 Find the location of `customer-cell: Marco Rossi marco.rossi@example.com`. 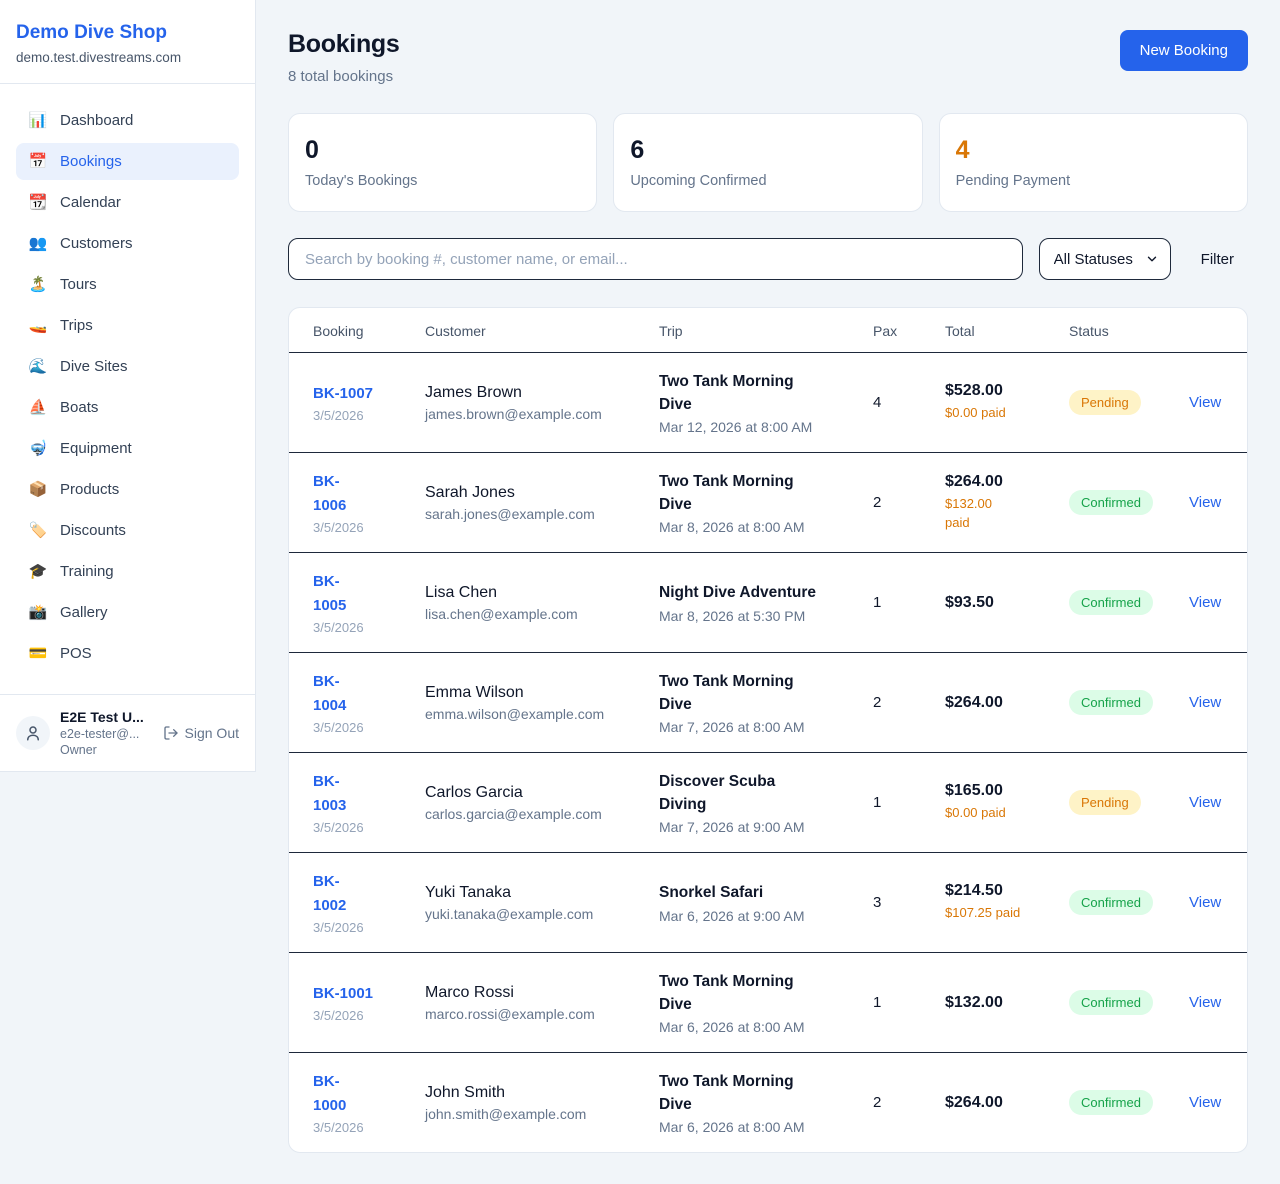

customer-cell: Marco Rossi marco.rossi@example.com is located at coordinates (542, 1003).